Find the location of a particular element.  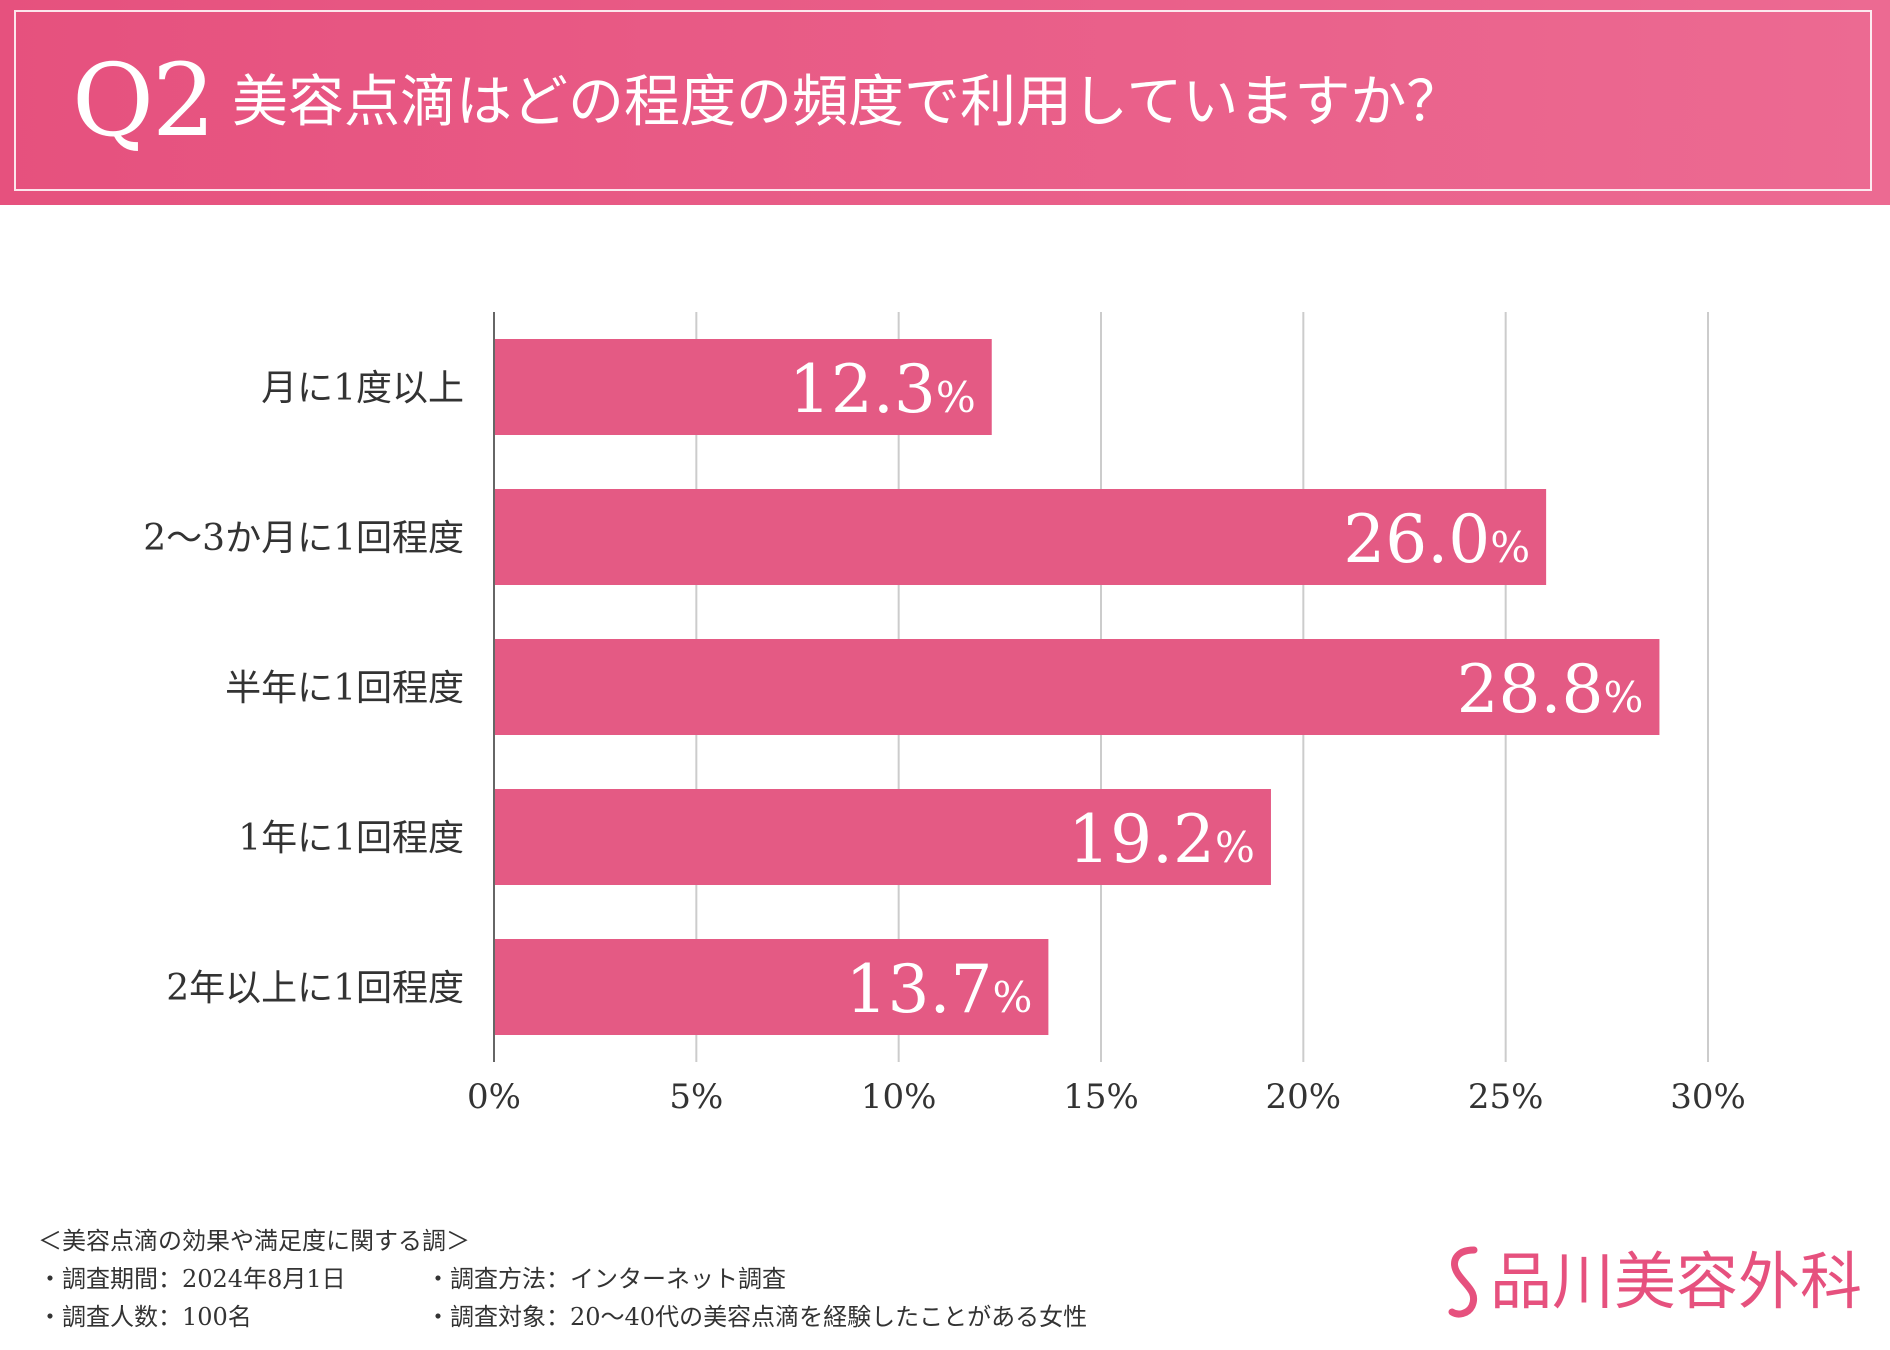

survey-target: ・調査対象：20〜40代の美容点滴を経験したことがある女性 is located at coordinates (757, 1317).